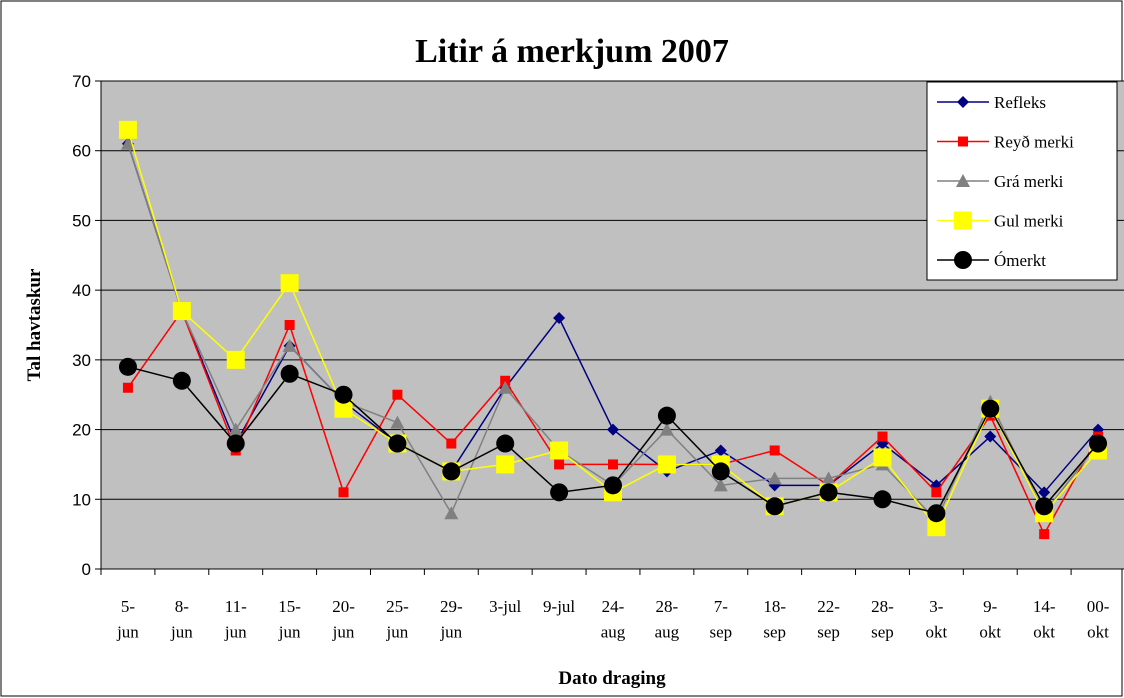 This screenshot has width=1124, height=698. I want to click on x-tick-label: 25-jun, so click(398, 619).